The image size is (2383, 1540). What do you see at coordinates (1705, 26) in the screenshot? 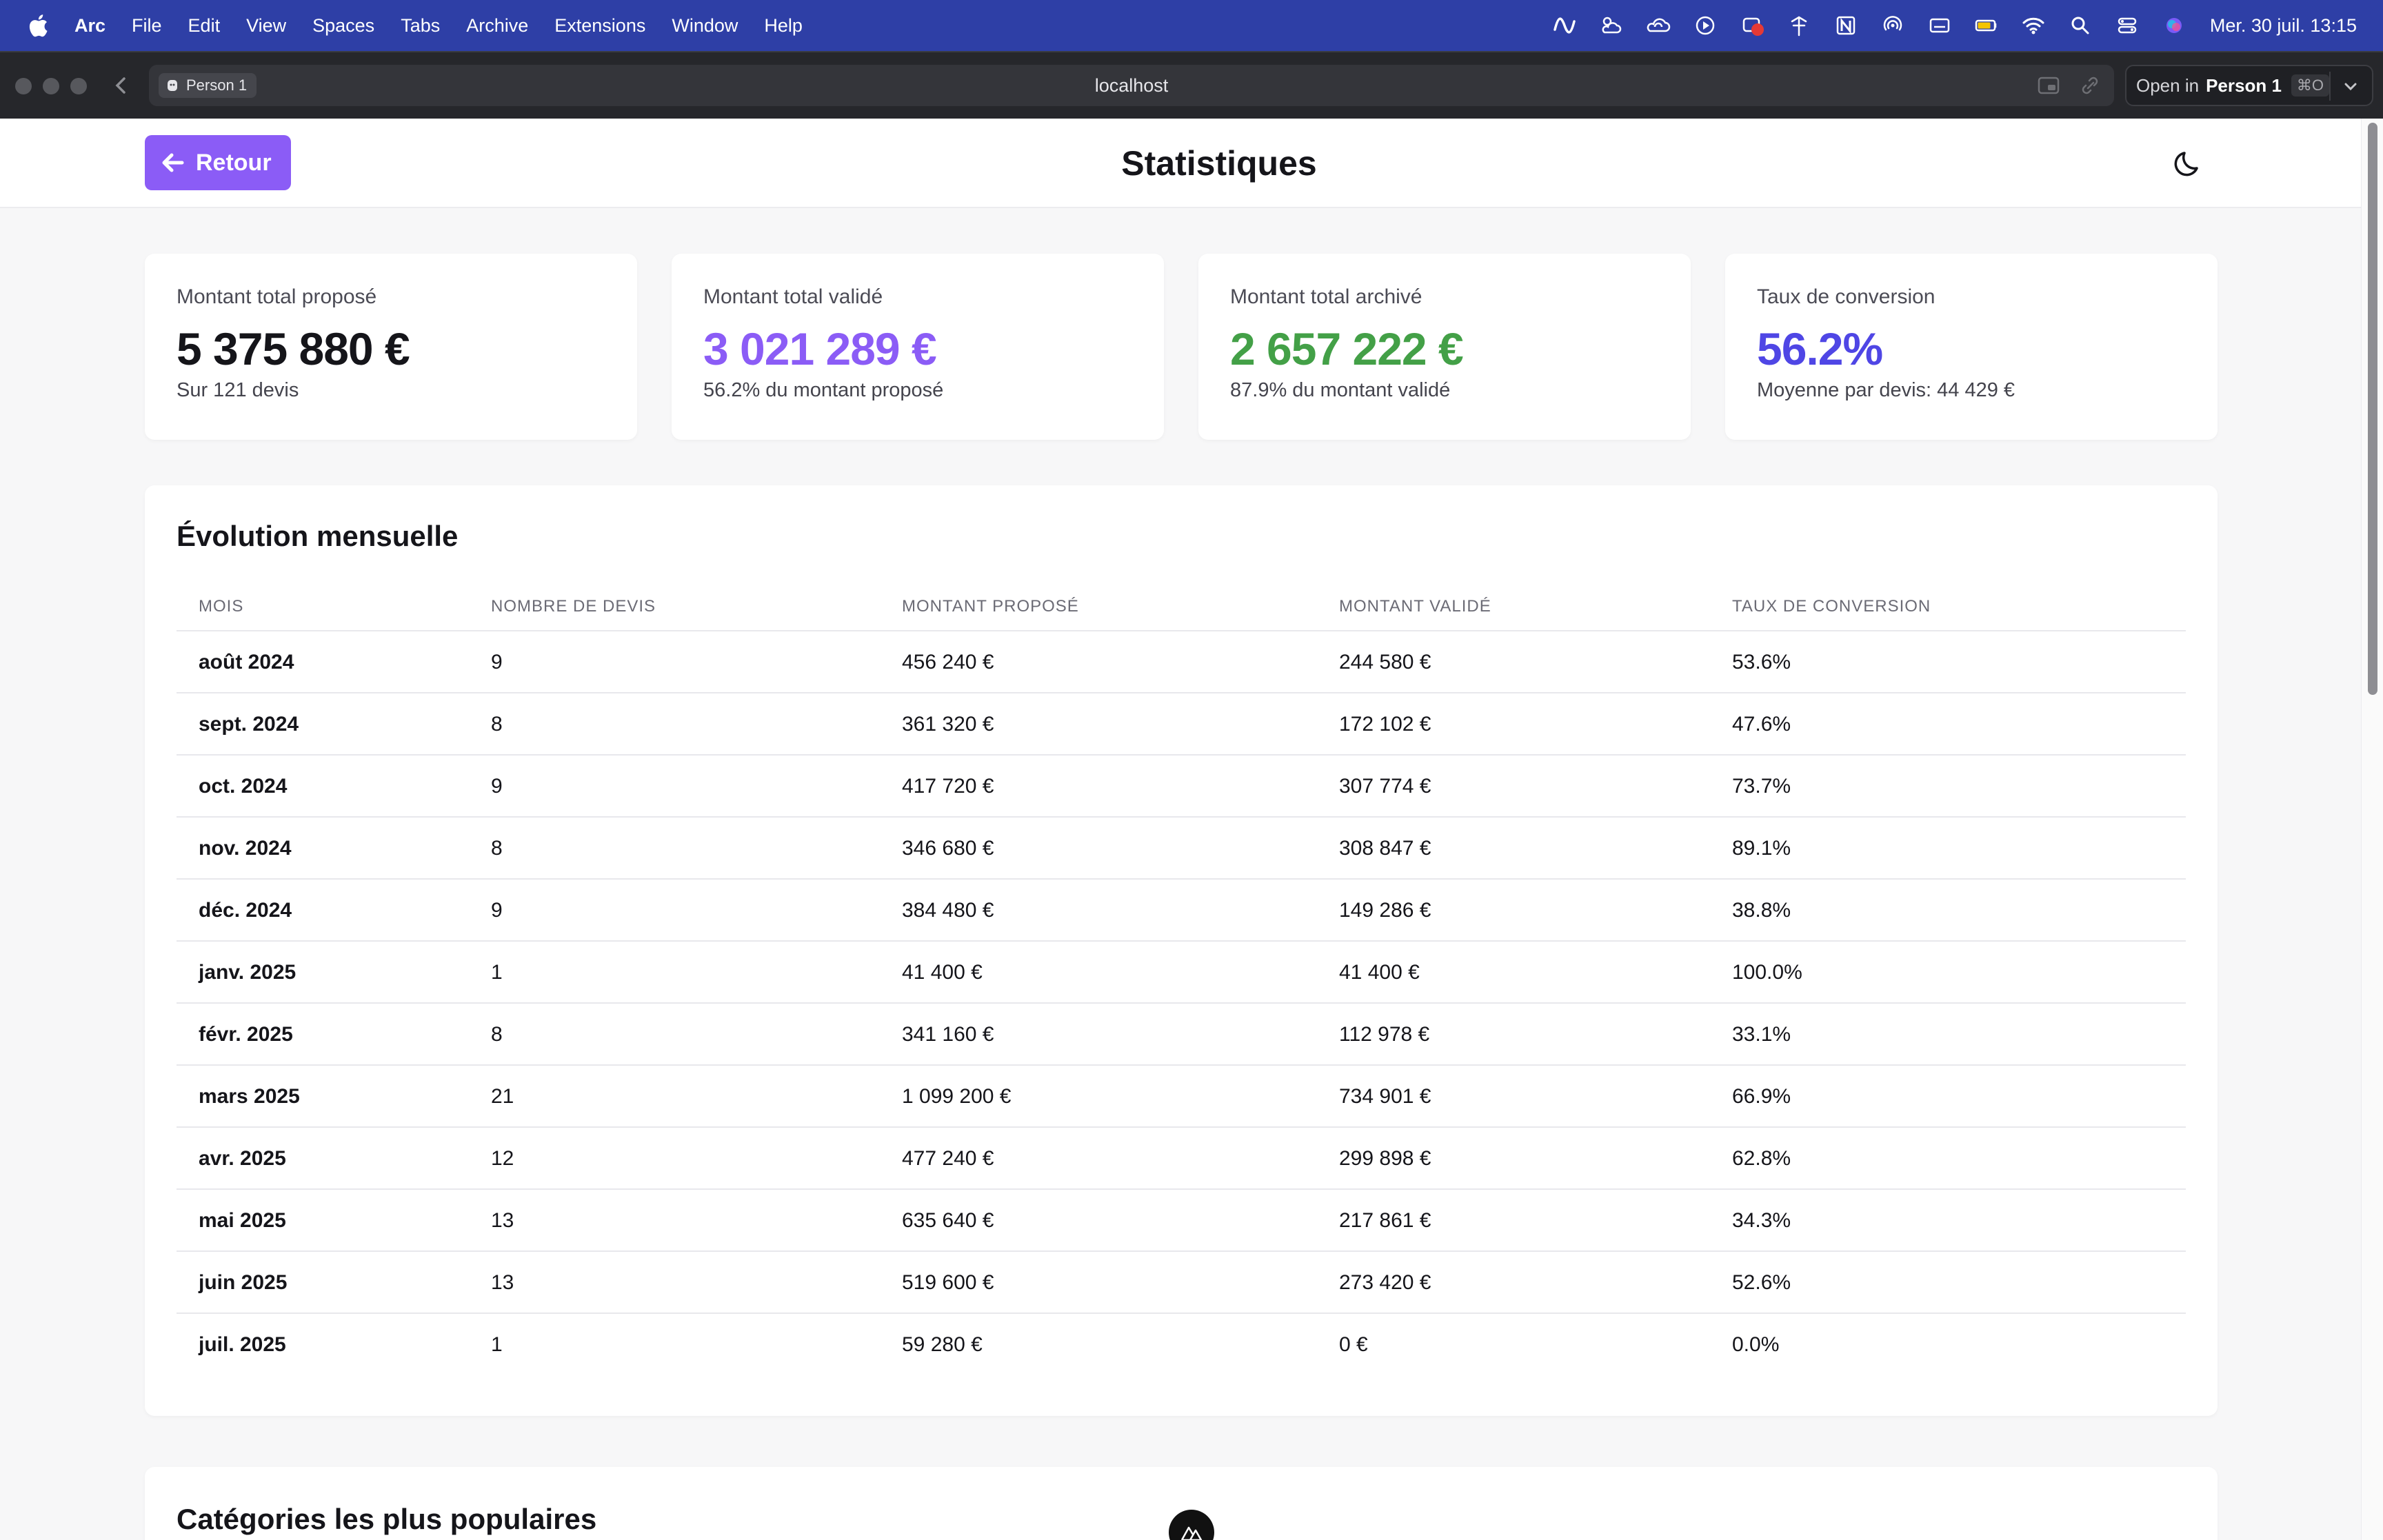
I see `play-circle-icon` at bounding box center [1705, 26].